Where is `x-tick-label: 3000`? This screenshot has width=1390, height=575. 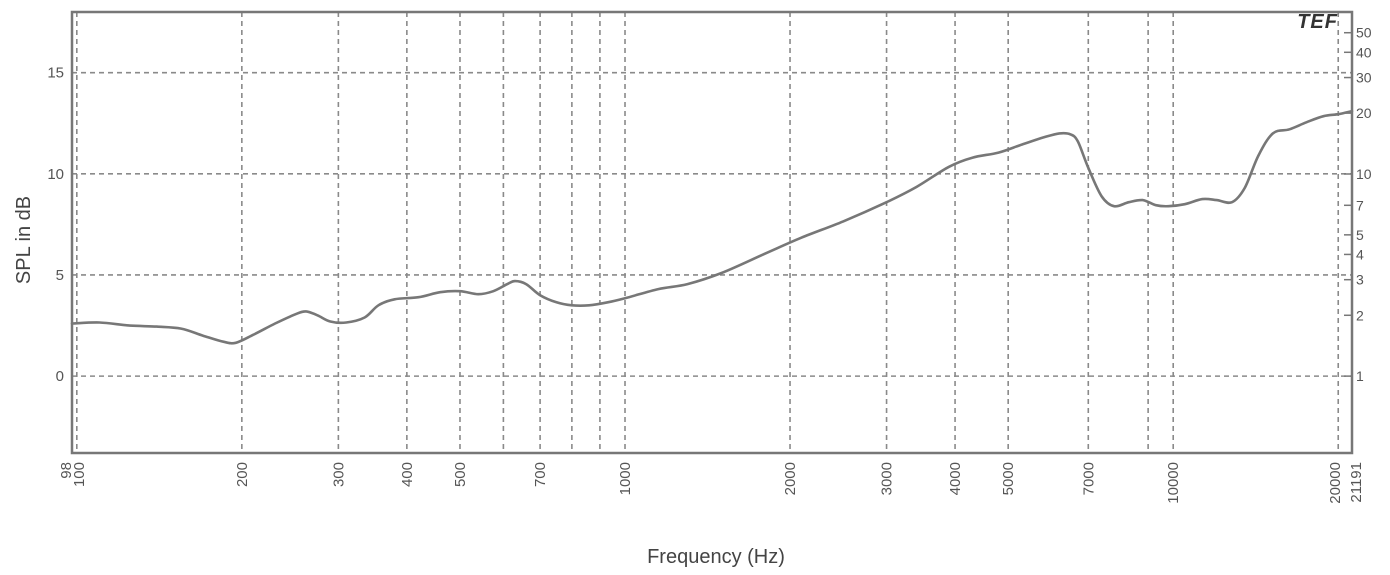
x-tick-label: 3000 is located at coordinates (887, 478).